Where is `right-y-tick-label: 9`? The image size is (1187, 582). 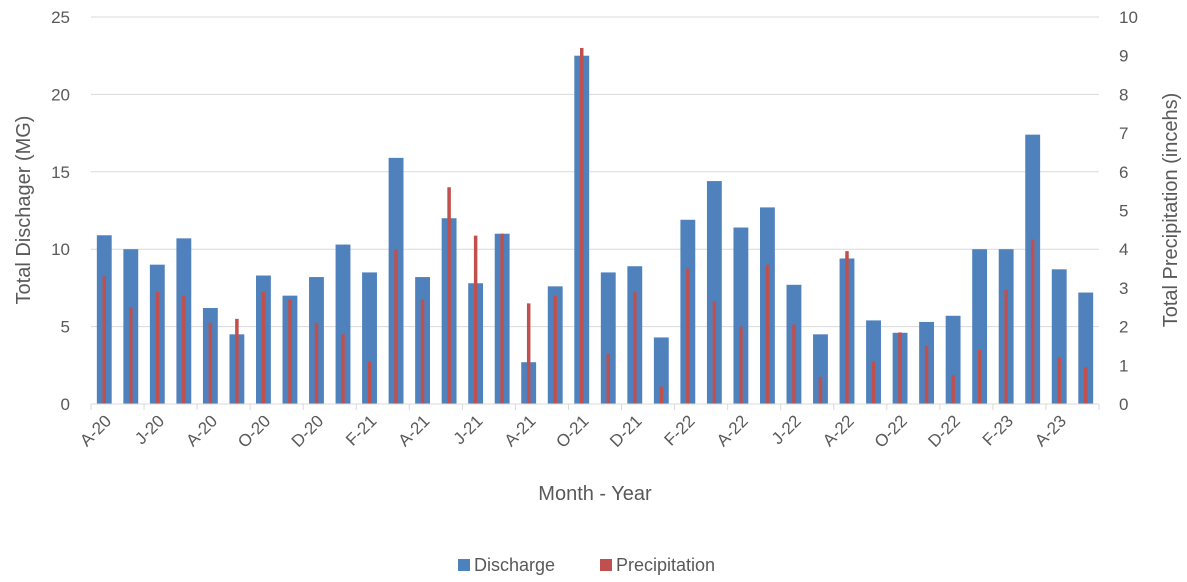 right-y-tick-label: 9 is located at coordinates (1123, 56).